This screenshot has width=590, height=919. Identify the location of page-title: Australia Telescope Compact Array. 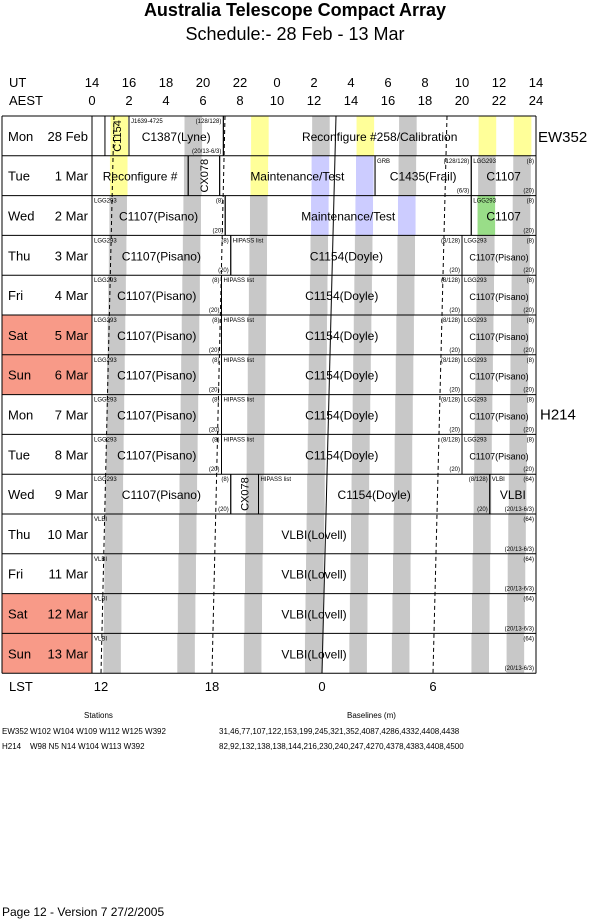
(295, 10).